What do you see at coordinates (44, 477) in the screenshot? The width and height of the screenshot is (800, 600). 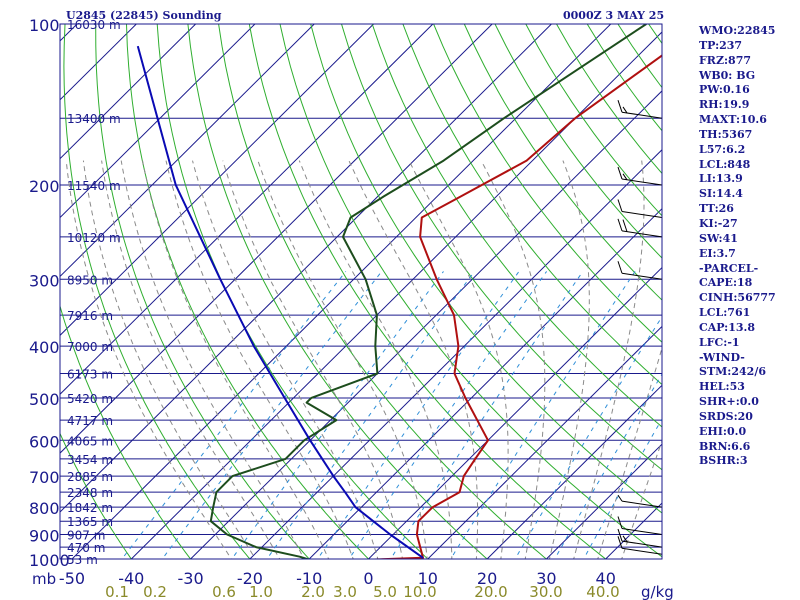 I see `pressure-label: 700` at bounding box center [44, 477].